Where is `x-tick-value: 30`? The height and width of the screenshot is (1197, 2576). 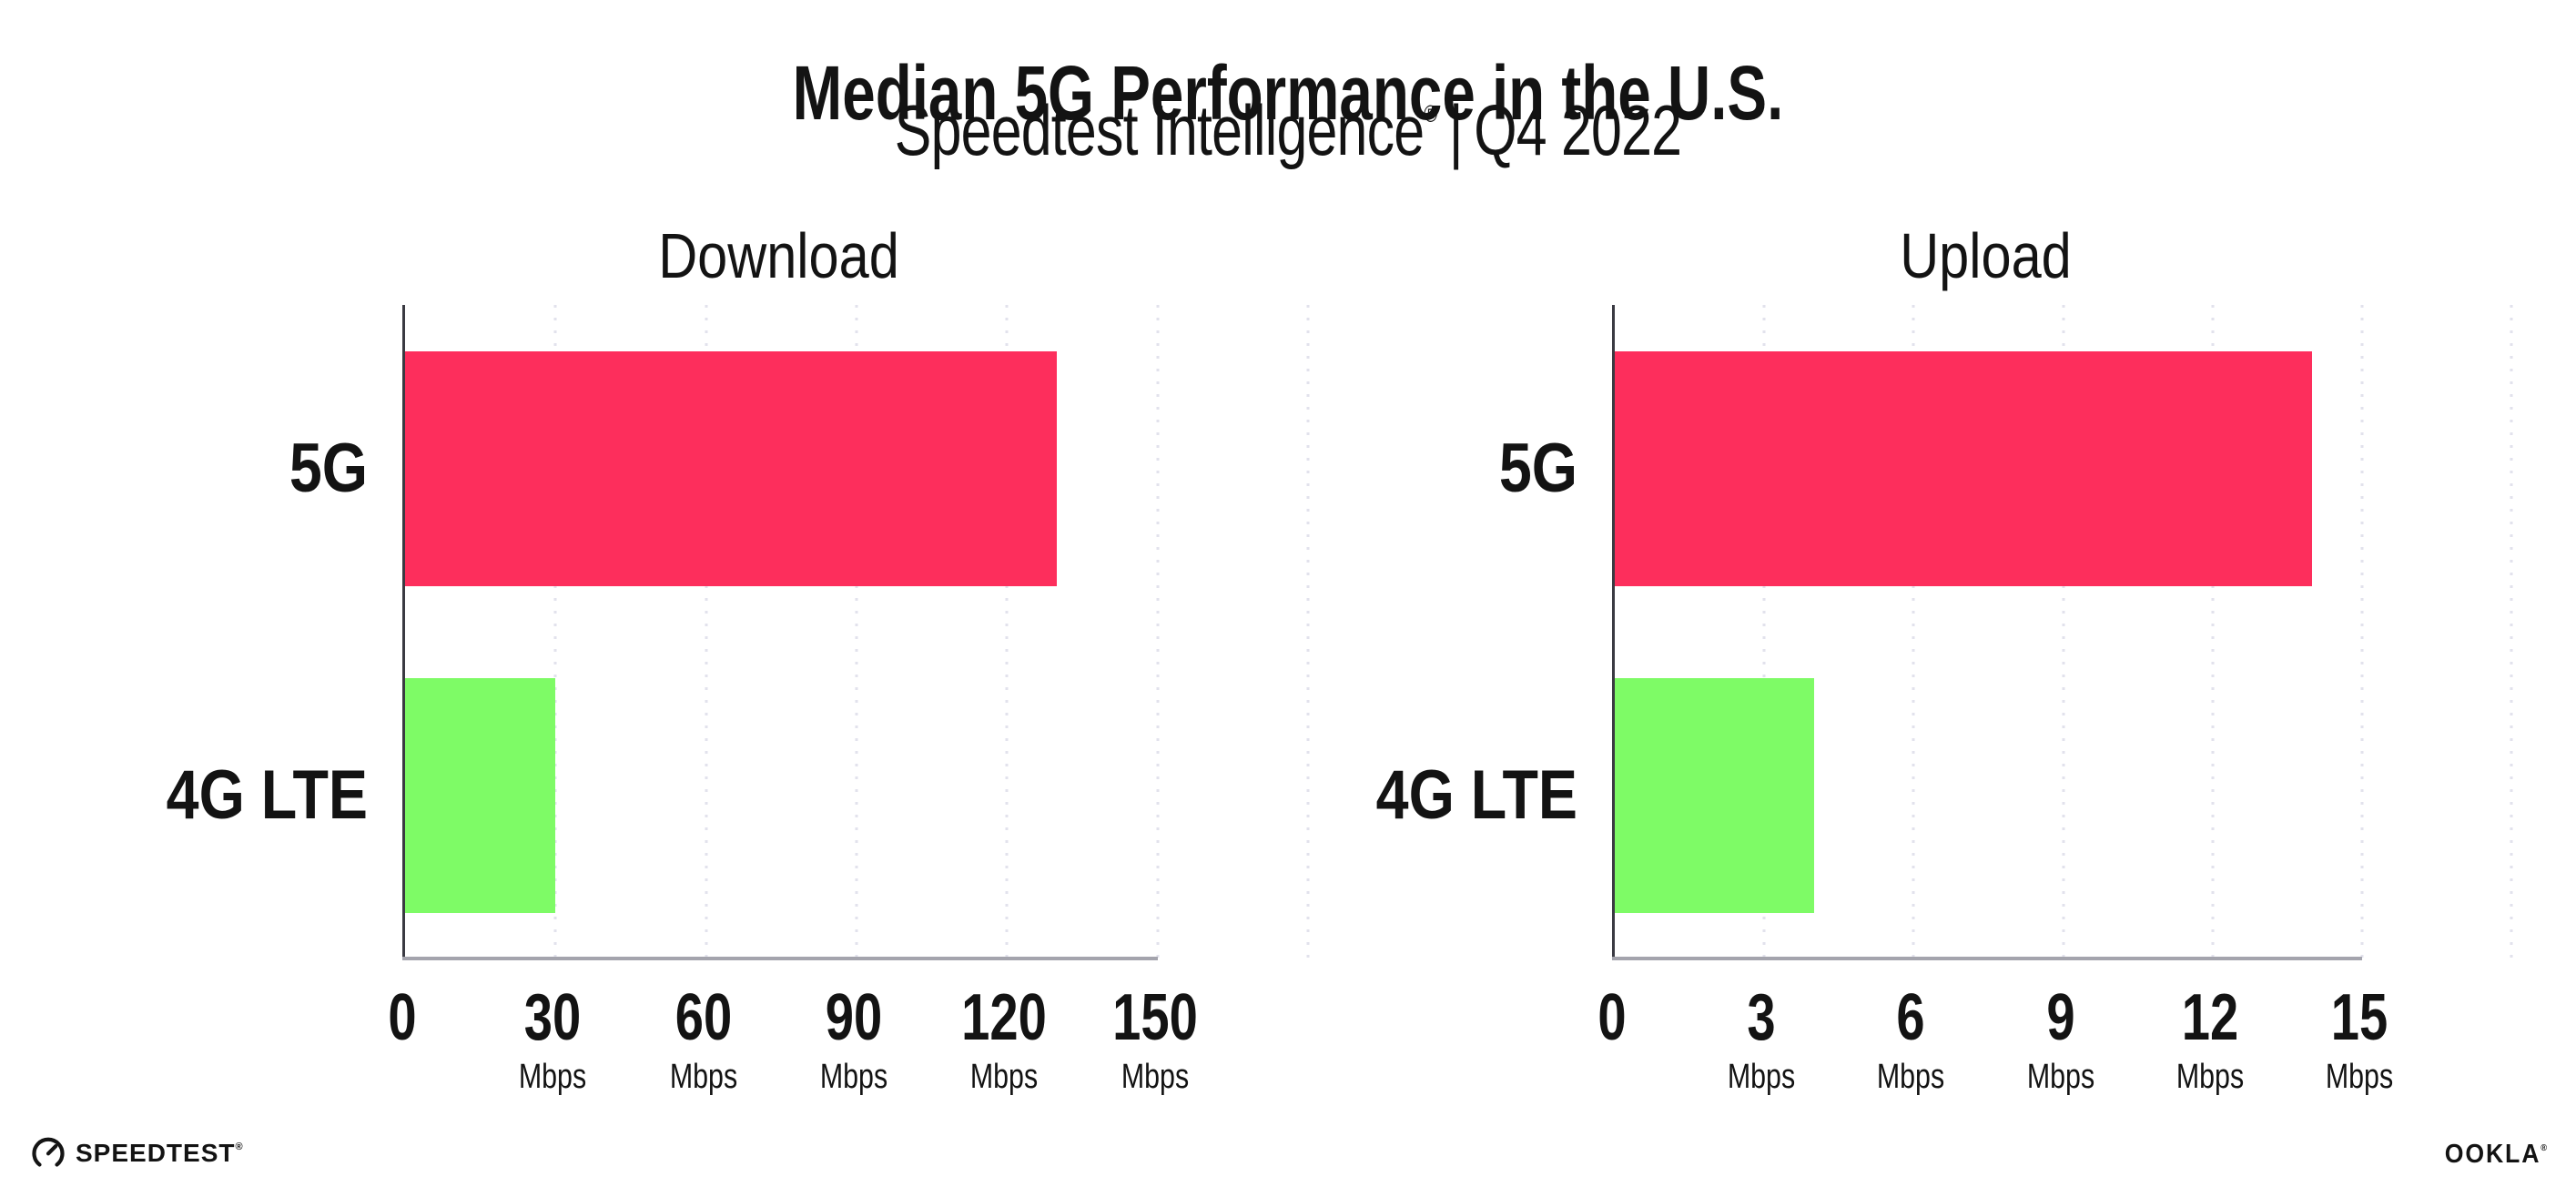
x-tick-value: 30 is located at coordinates (553, 1018).